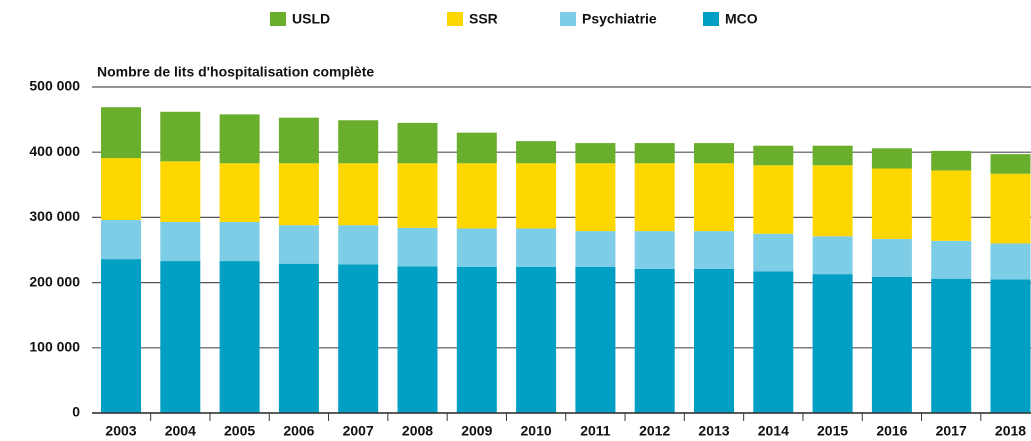  I want to click on x-tick-label: 2013, so click(713, 431).